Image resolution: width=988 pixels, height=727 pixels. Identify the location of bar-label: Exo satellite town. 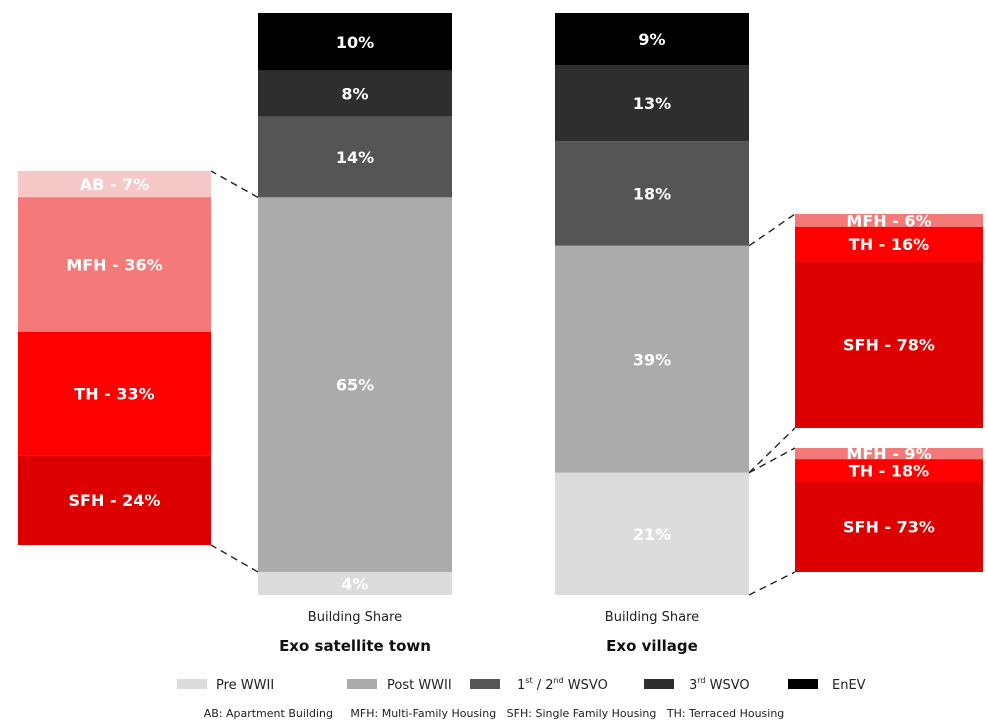
(355, 646).